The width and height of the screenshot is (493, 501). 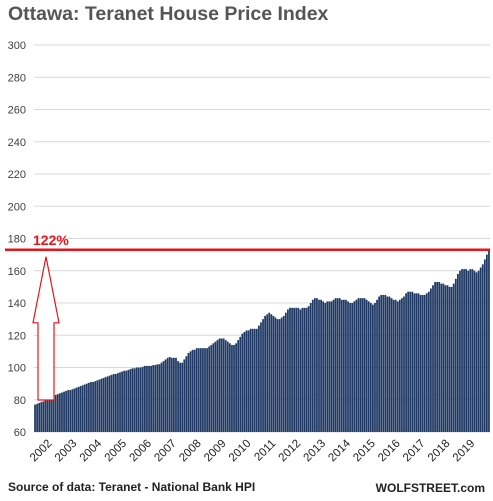 What do you see at coordinates (17, 272) in the screenshot?
I see `y-tick-label: 160` at bounding box center [17, 272].